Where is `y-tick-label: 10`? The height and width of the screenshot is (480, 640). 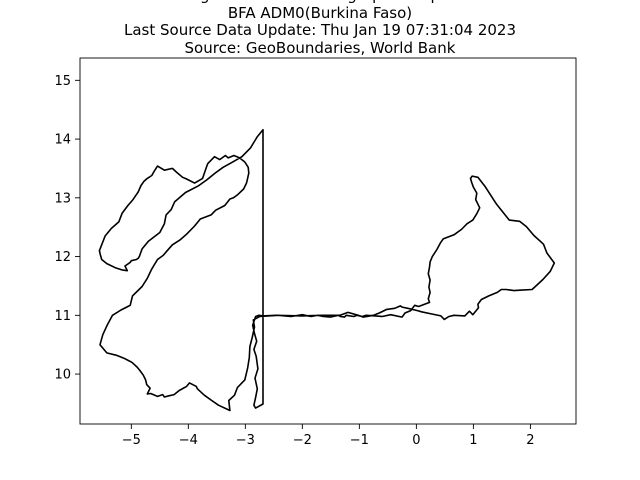
y-tick-label: 10 is located at coordinates (62, 375).